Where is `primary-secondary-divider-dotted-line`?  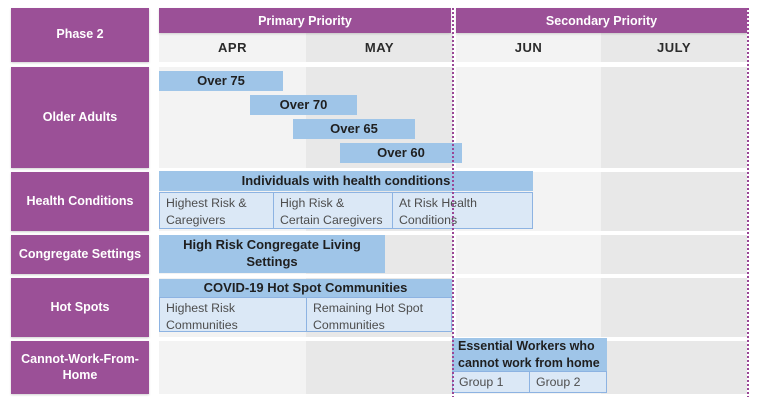 primary-secondary-divider-dotted-line is located at coordinates (453, 202).